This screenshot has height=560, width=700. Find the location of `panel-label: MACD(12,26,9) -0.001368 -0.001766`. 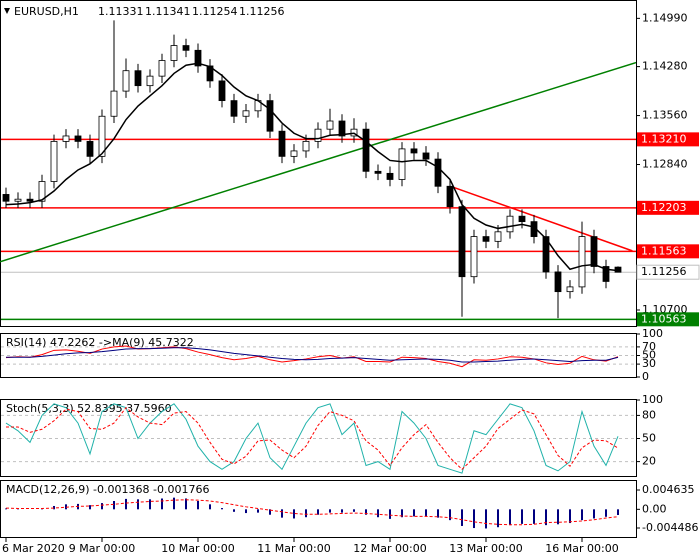

panel-label: MACD(12,26,9) -0.001368 -0.001766 is located at coordinates (107, 489).